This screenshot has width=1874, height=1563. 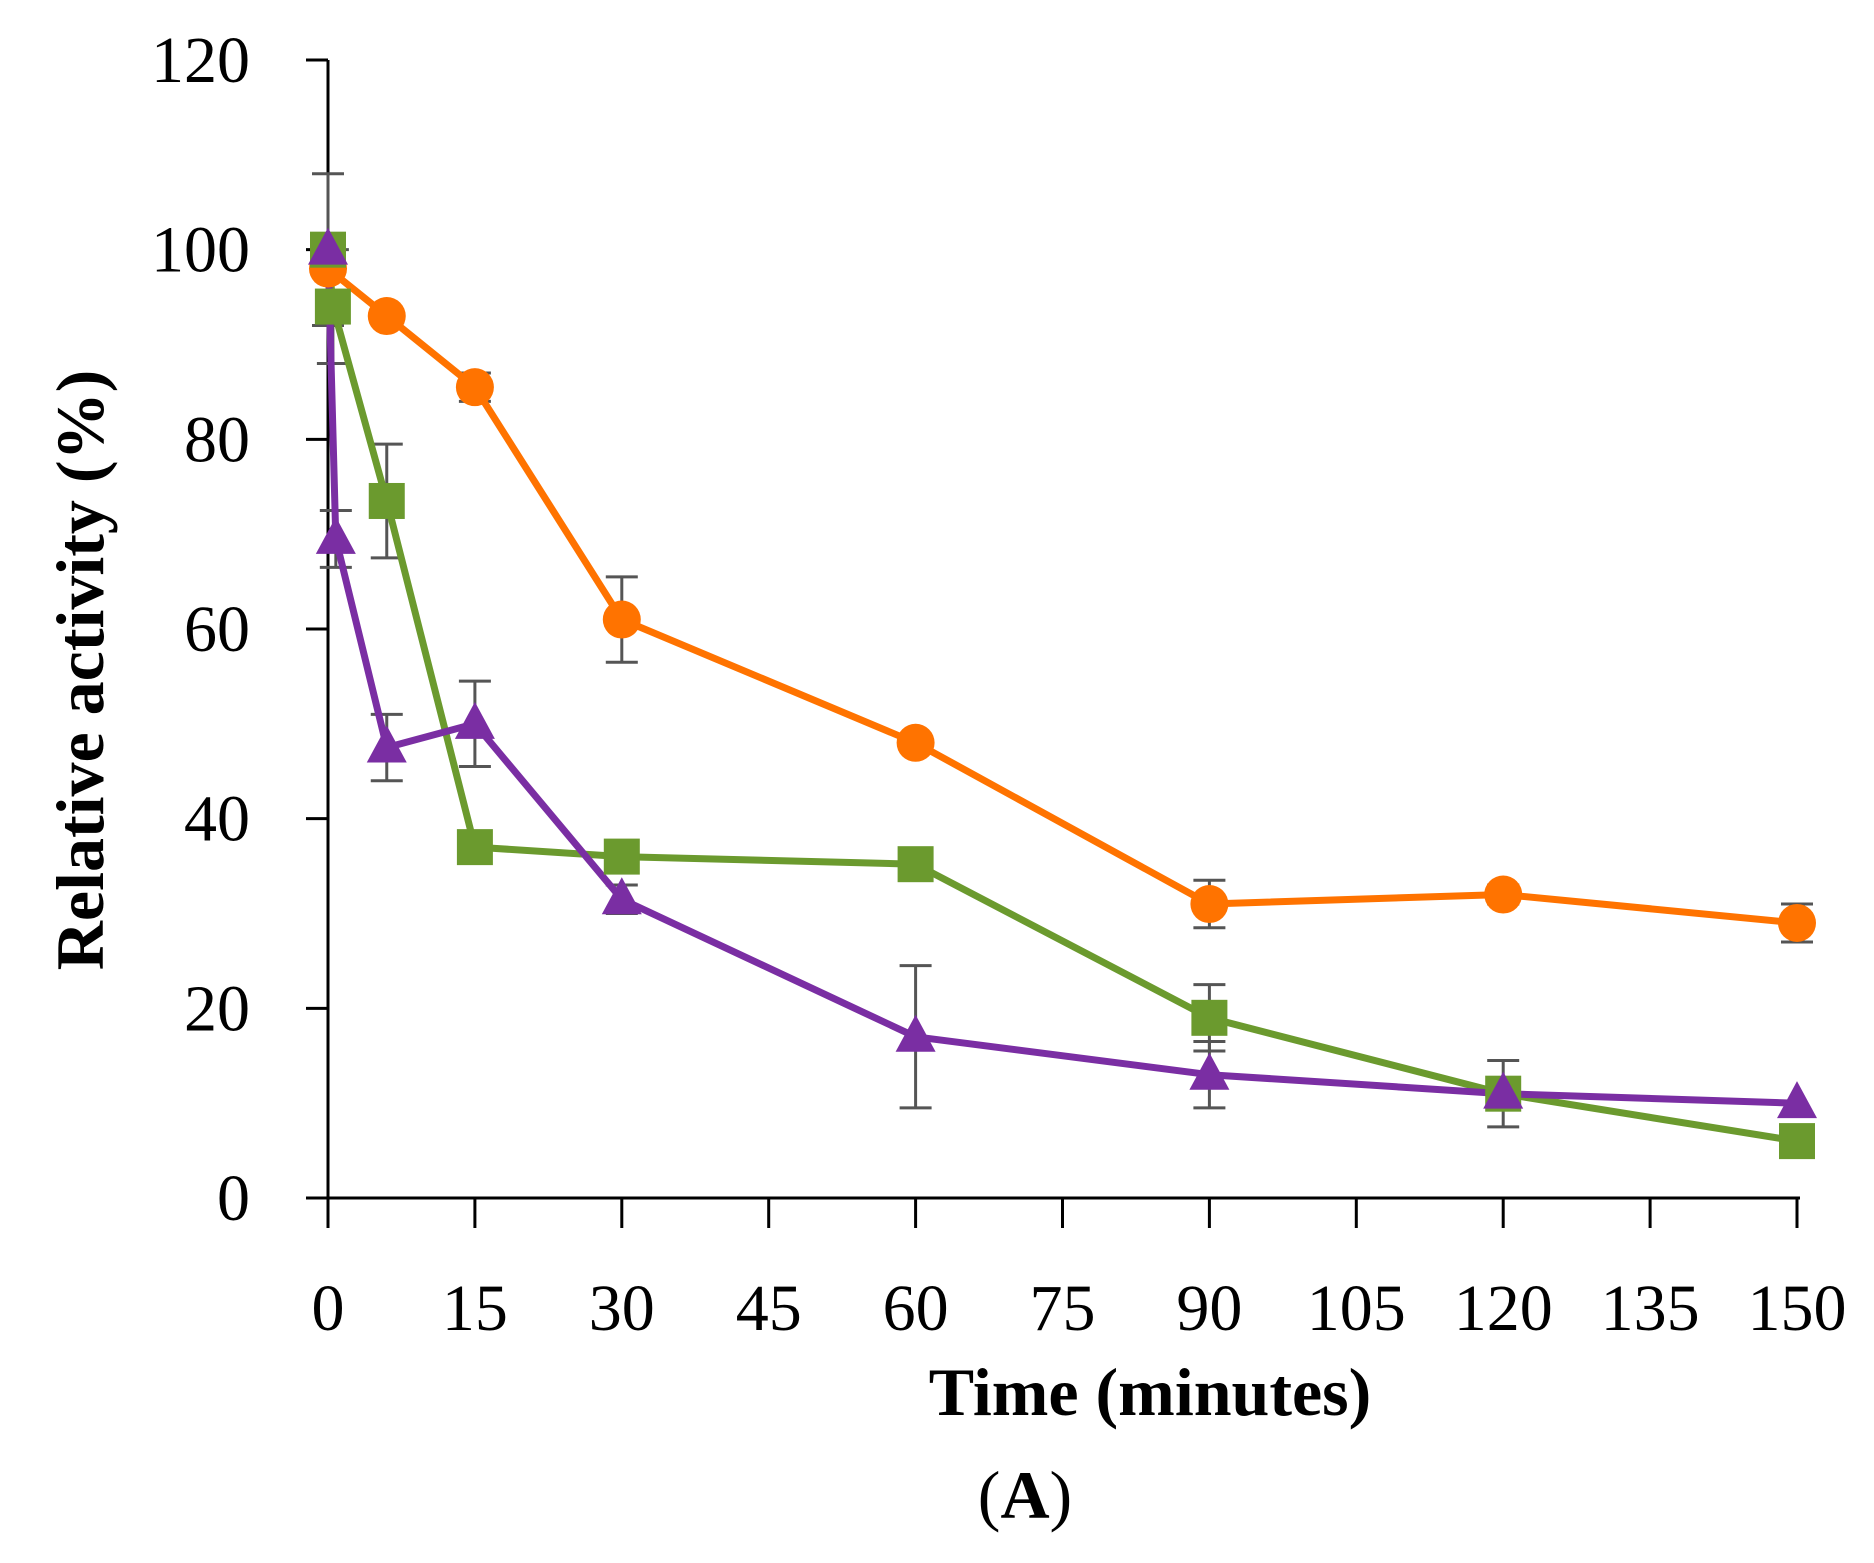 What do you see at coordinates (233, 1198) in the screenshot?
I see `y-tick-label: 0` at bounding box center [233, 1198].